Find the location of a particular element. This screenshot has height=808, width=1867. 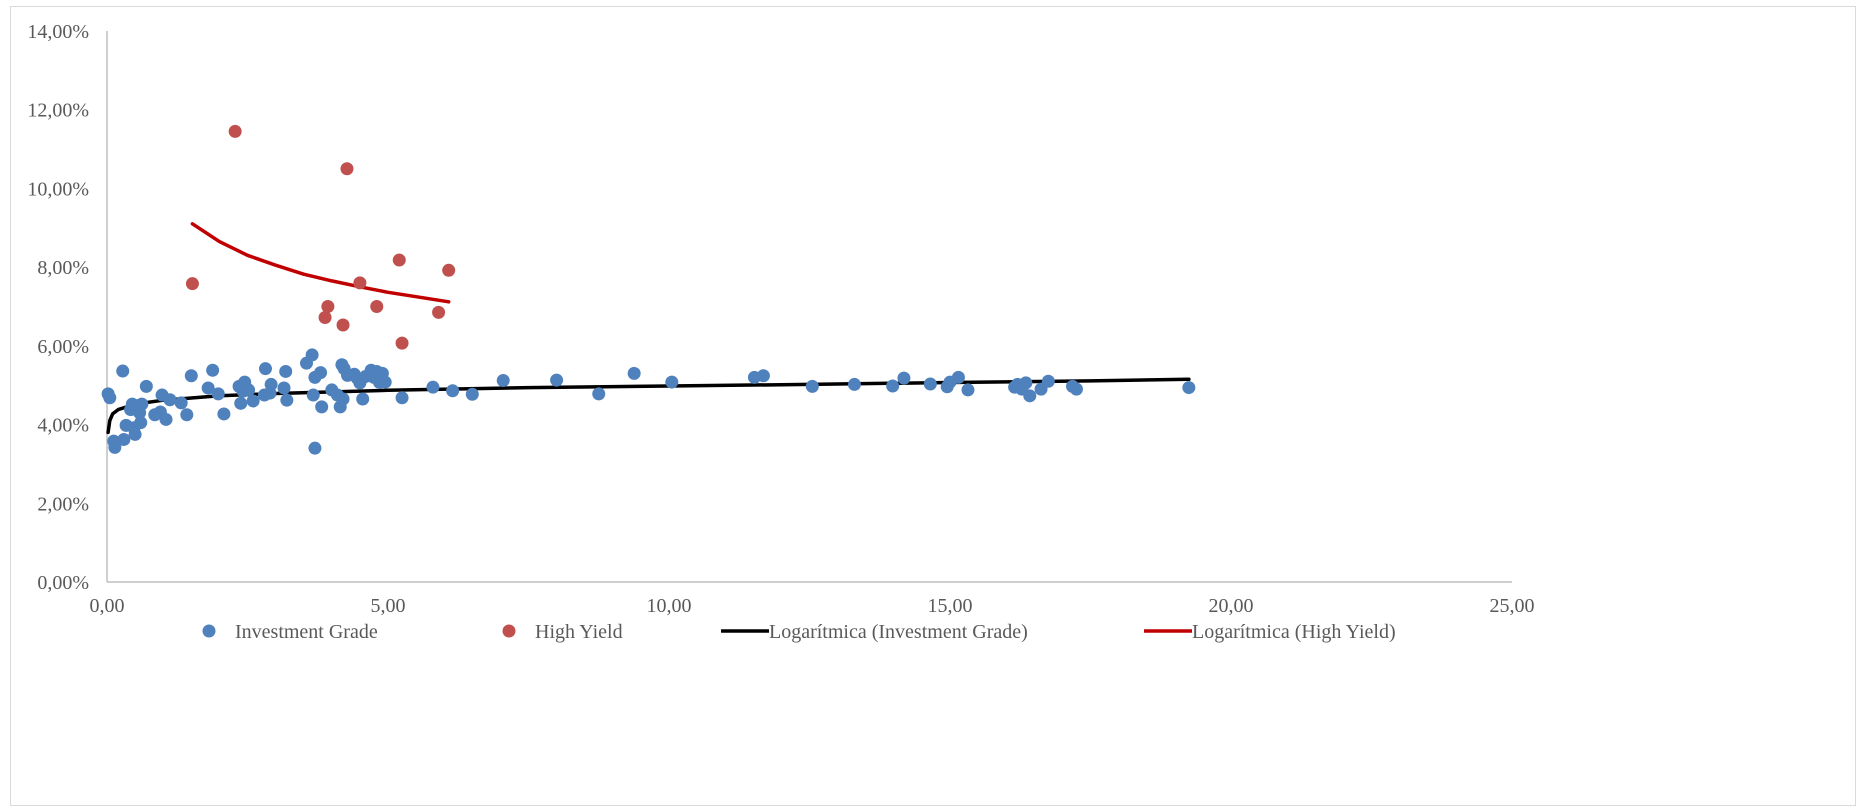

x-tick-label: 25,00 is located at coordinates (1512, 606).